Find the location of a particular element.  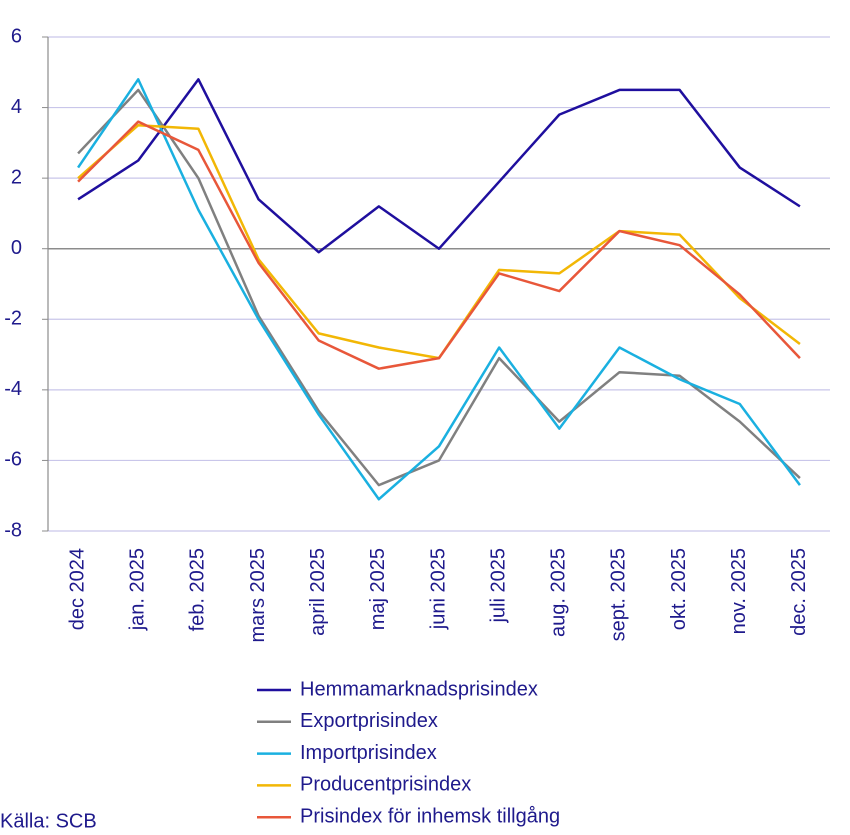

legend-label: Producentprisindex is located at coordinates (385, 785).